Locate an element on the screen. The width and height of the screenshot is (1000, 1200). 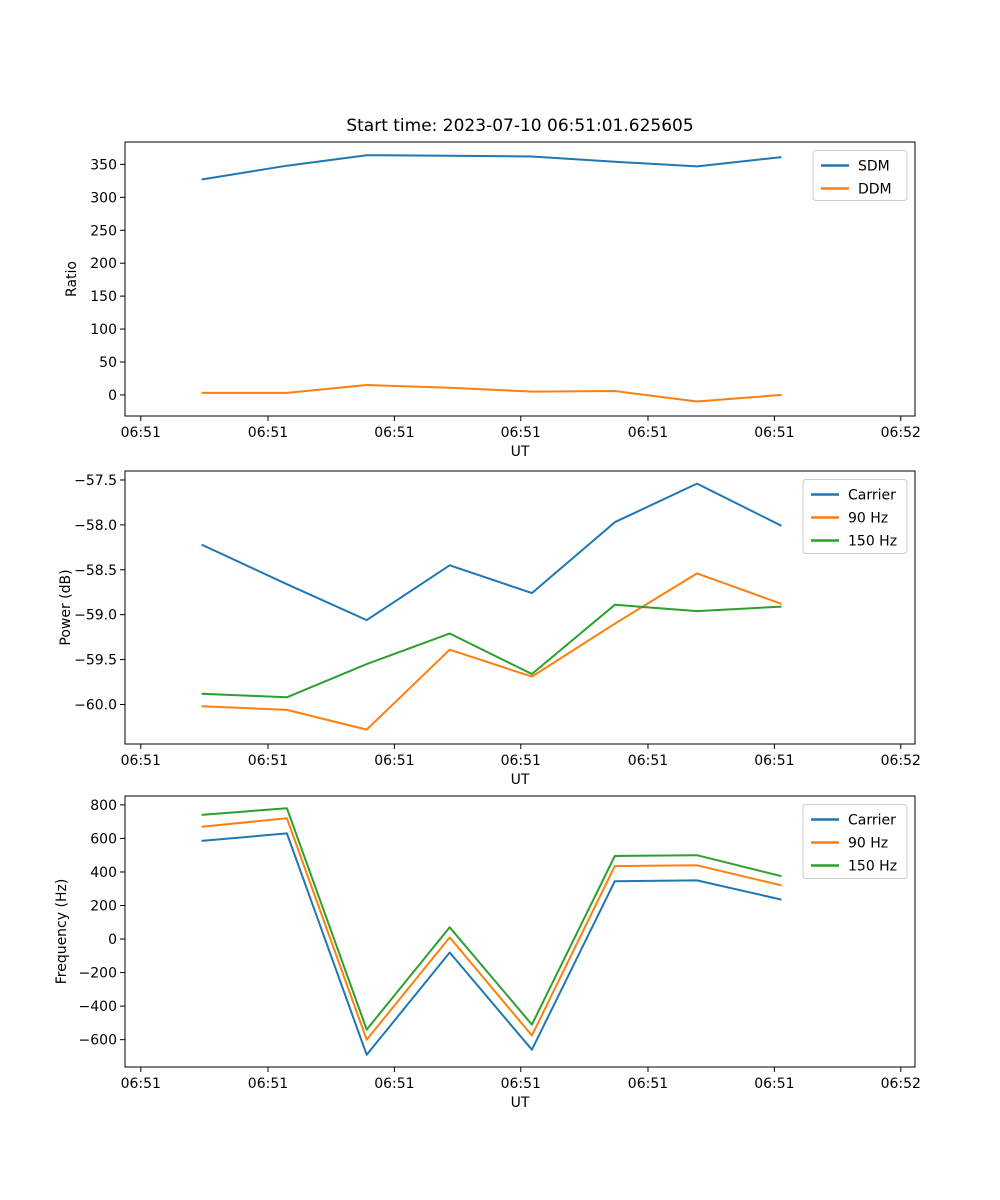
y-tick-label: 400 is located at coordinates (103, 873).